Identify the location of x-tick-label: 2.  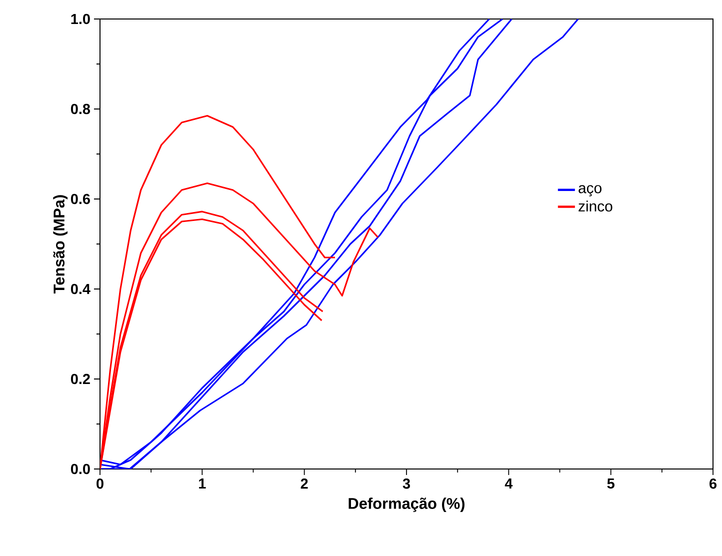
(304, 483).